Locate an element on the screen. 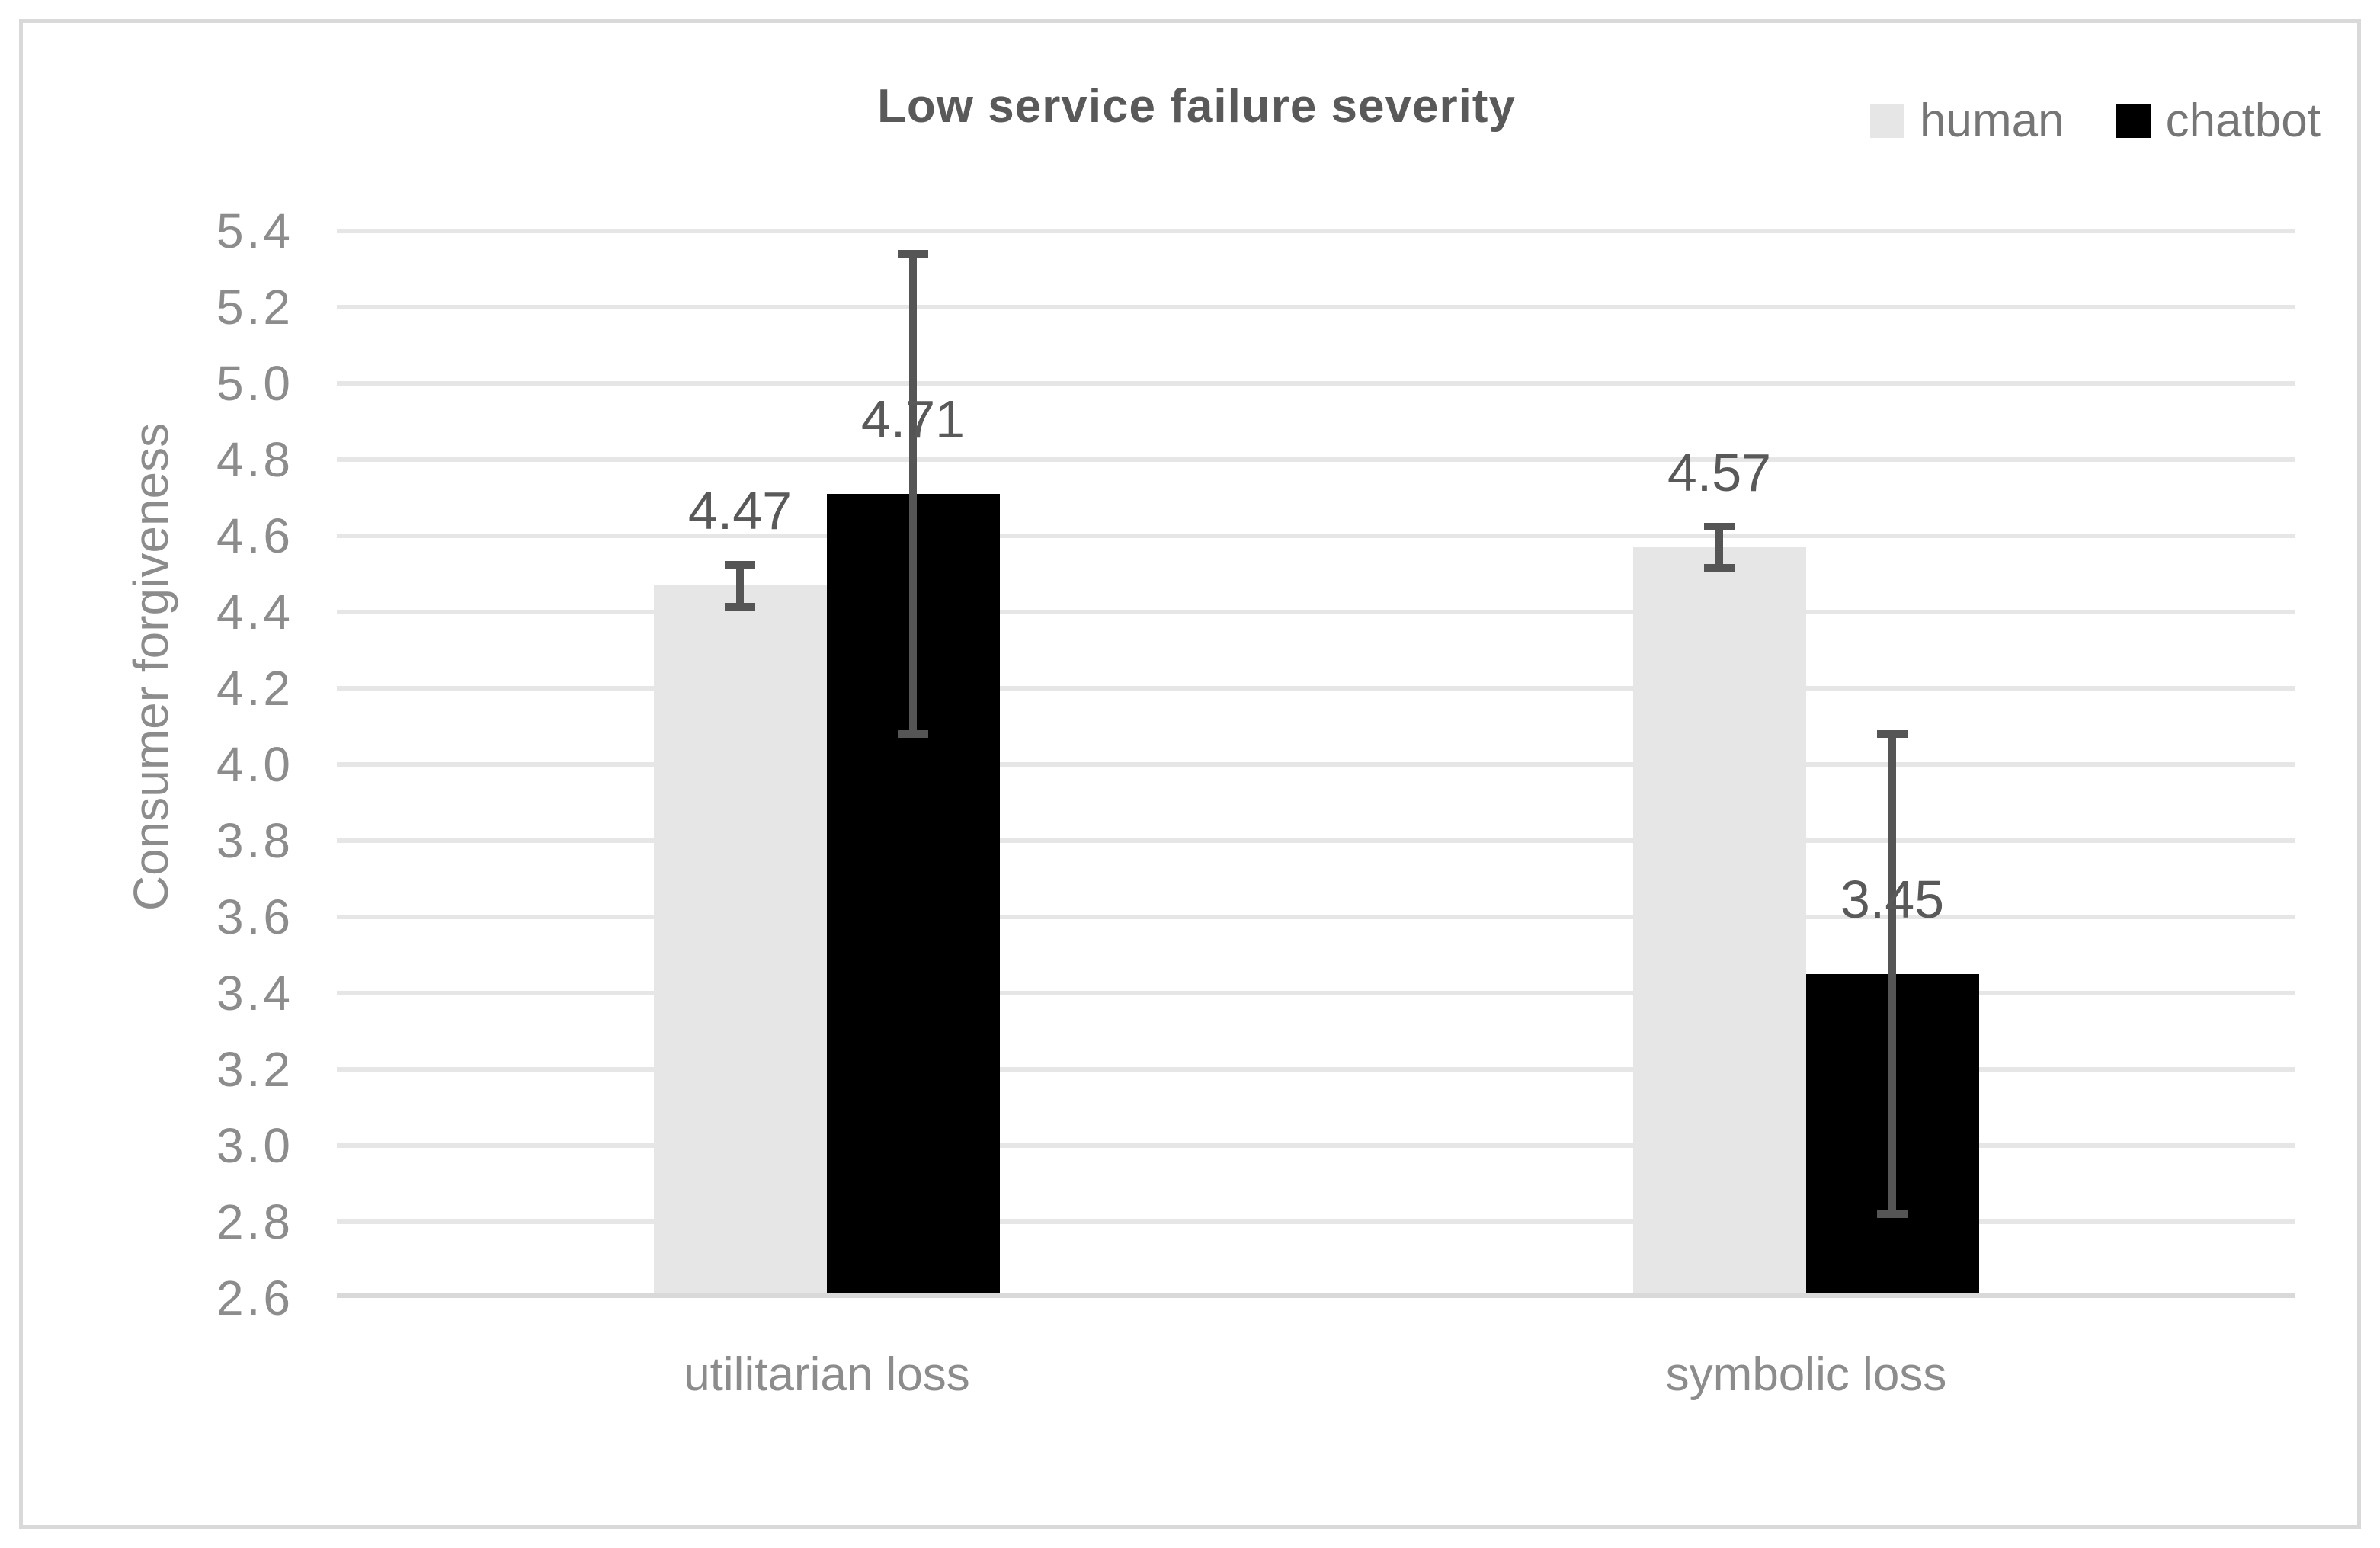 The image size is (2380, 1548). y-tick-label-2.8: 2.8 is located at coordinates (254, 1221).